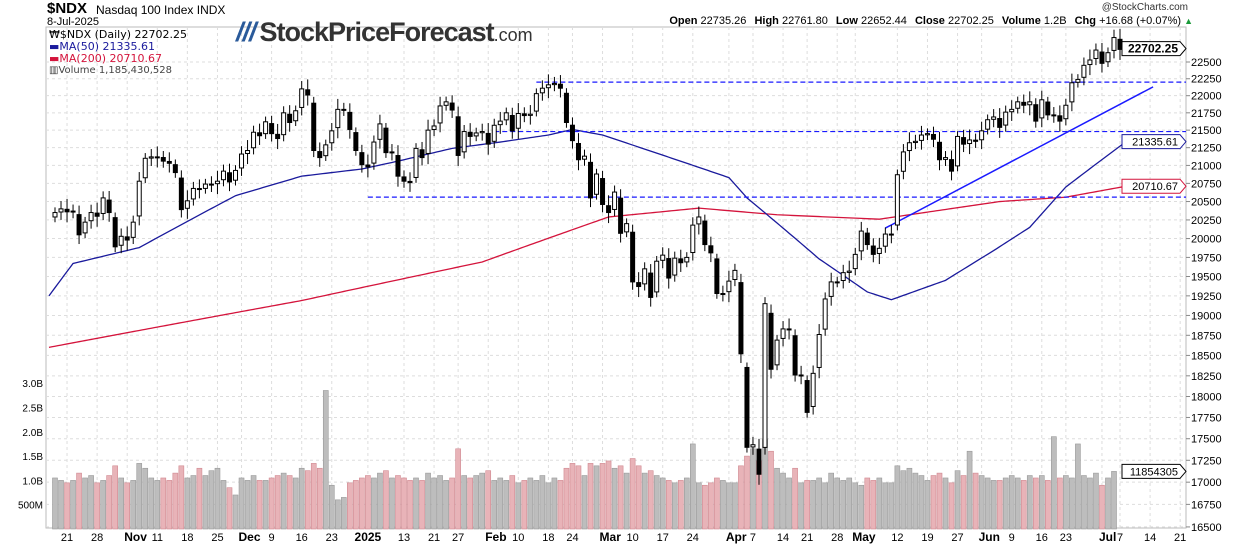 This screenshot has width=1240, height=546. Describe the element at coordinates (157, 538) in the screenshot. I see `x-tick-label: 11` at that location.